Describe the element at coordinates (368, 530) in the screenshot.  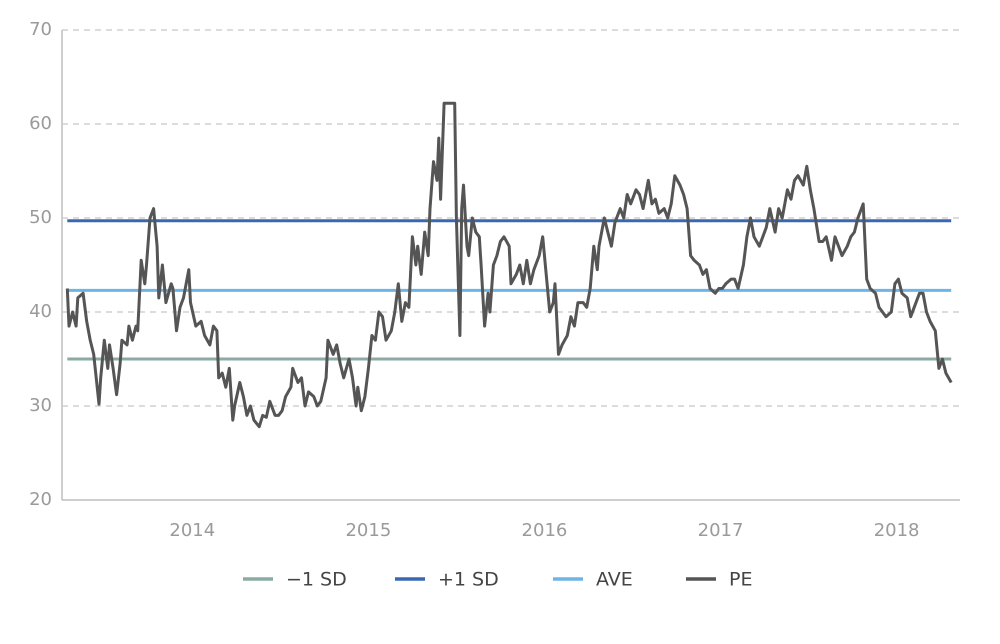
I see `x-tick-label: 2015` at that location.